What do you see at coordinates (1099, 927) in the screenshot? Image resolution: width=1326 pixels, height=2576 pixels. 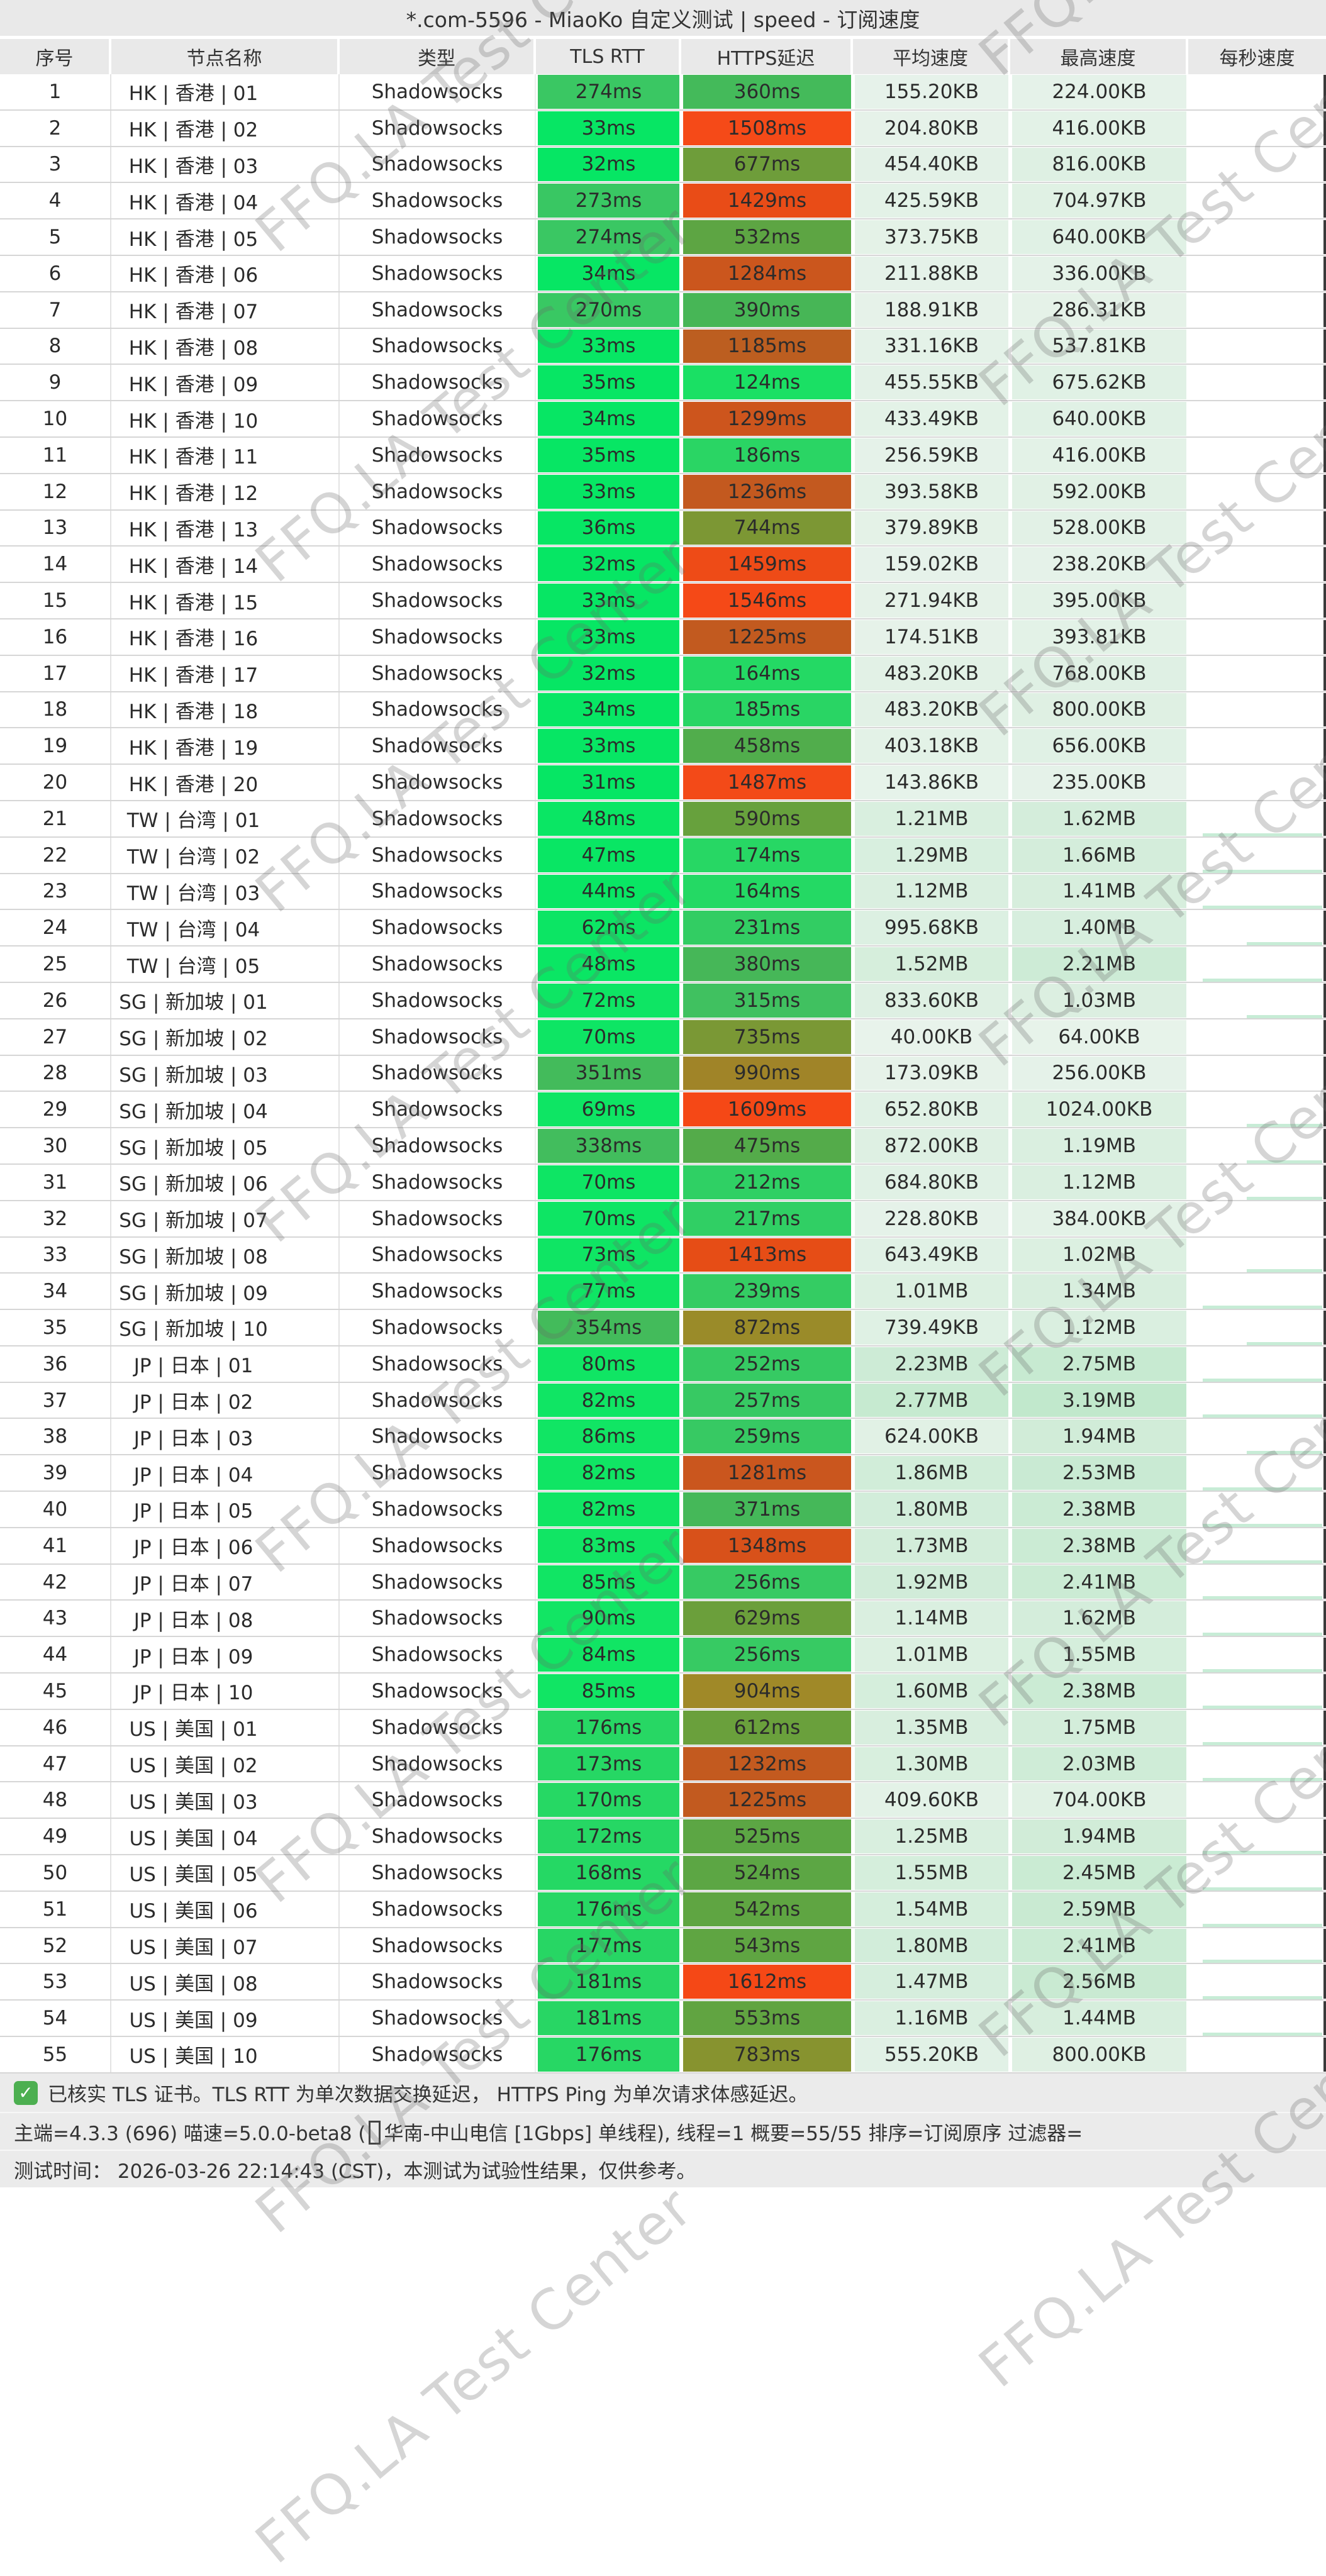 I see `max-speed-cell: 1.40MB` at bounding box center [1099, 927].